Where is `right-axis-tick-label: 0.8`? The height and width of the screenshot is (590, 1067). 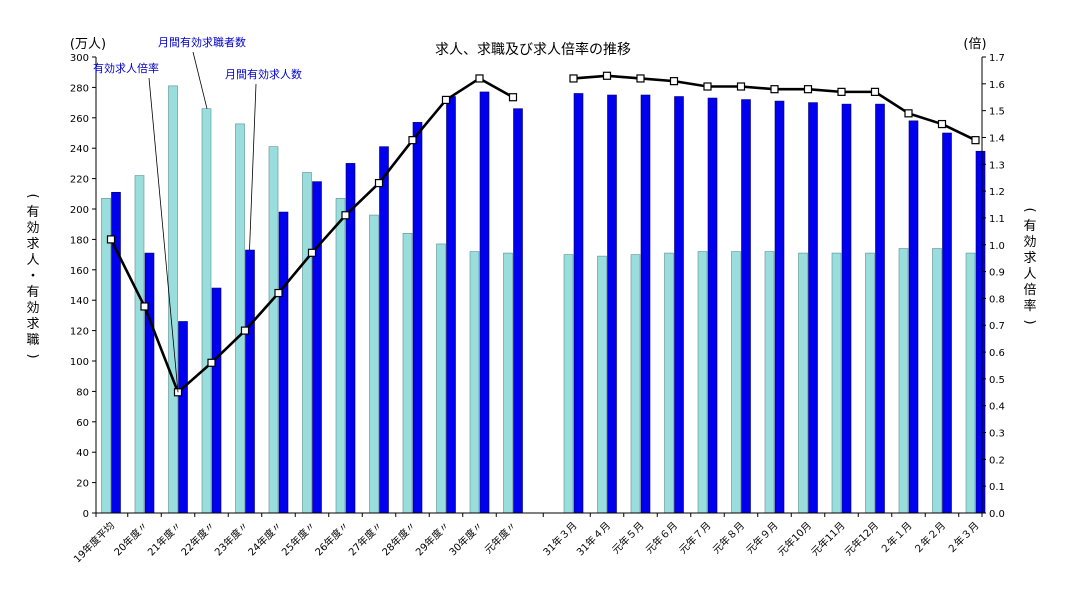
right-axis-tick-label: 0.8 is located at coordinates (997, 299).